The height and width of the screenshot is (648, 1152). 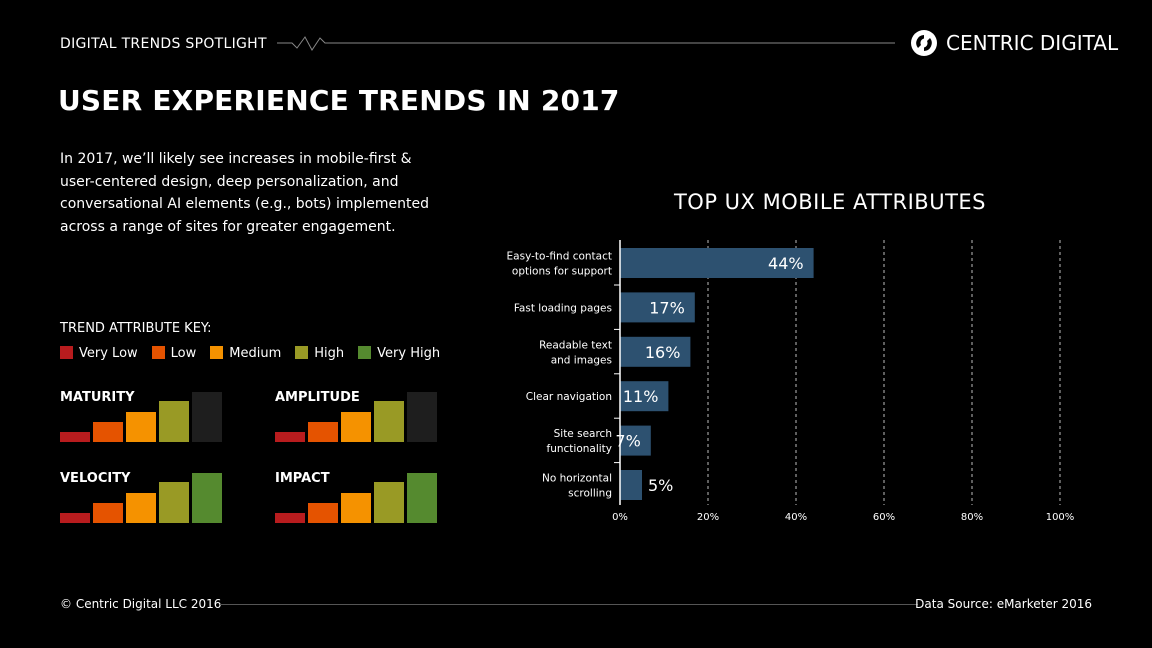 What do you see at coordinates (409, 353) in the screenshot?
I see `key-label: Very High` at bounding box center [409, 353].